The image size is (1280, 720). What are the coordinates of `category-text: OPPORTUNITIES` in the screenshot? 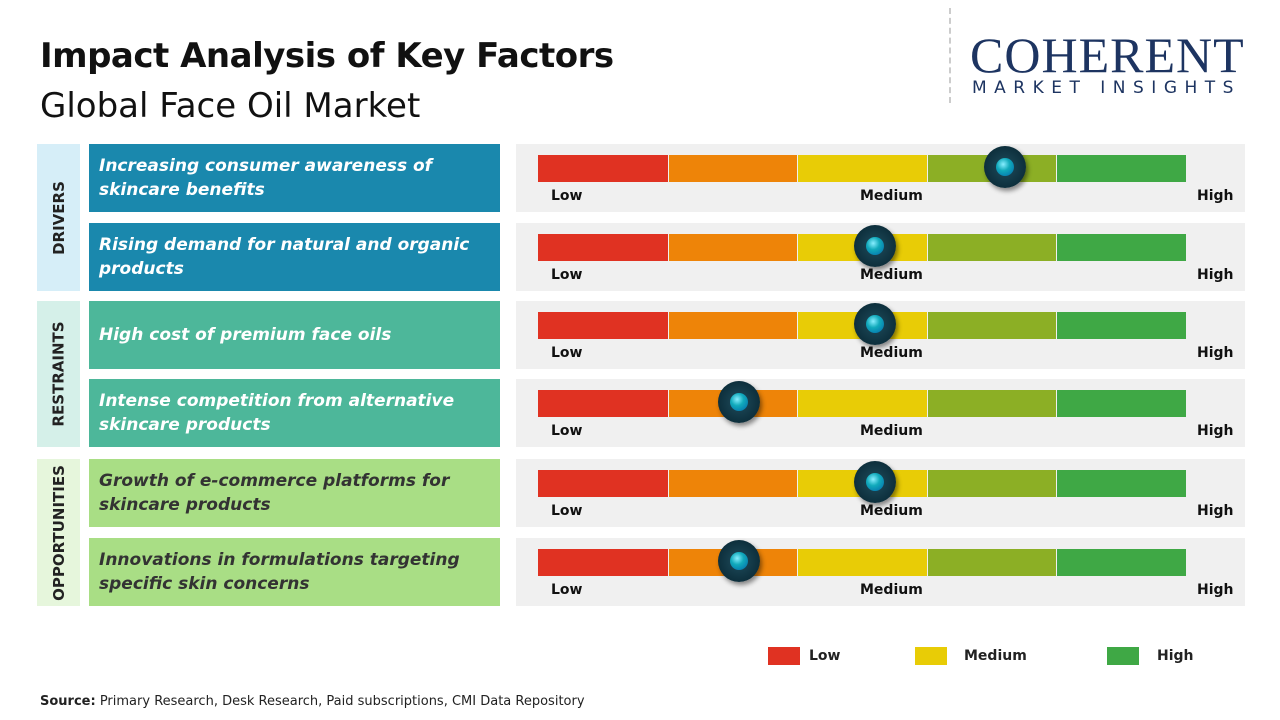 It's located at (58, 532).